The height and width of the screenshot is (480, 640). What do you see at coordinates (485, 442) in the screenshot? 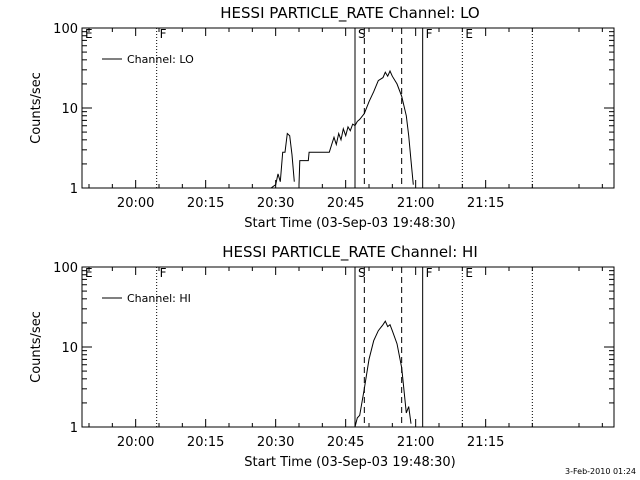
I see `panel-hi-x-tick-label: 21:15` at bounding box center [485, 442].